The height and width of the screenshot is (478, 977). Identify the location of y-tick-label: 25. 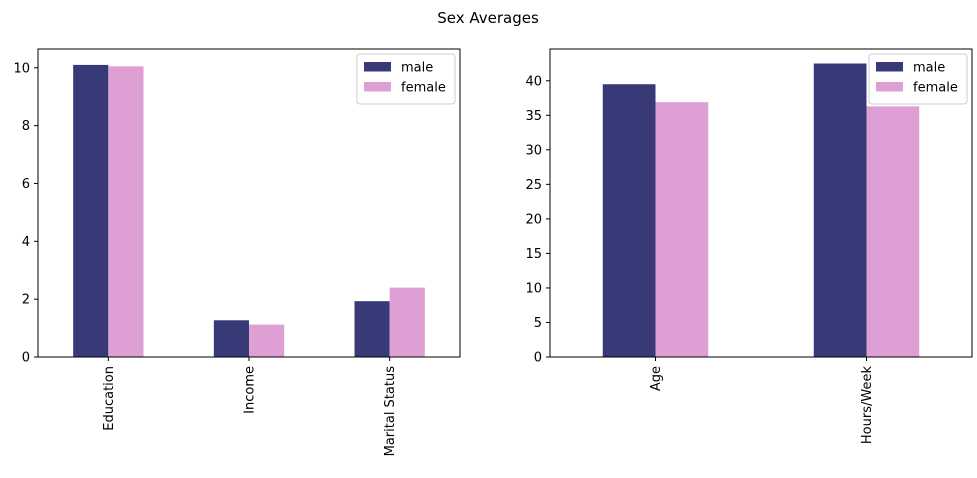
(533, 185).